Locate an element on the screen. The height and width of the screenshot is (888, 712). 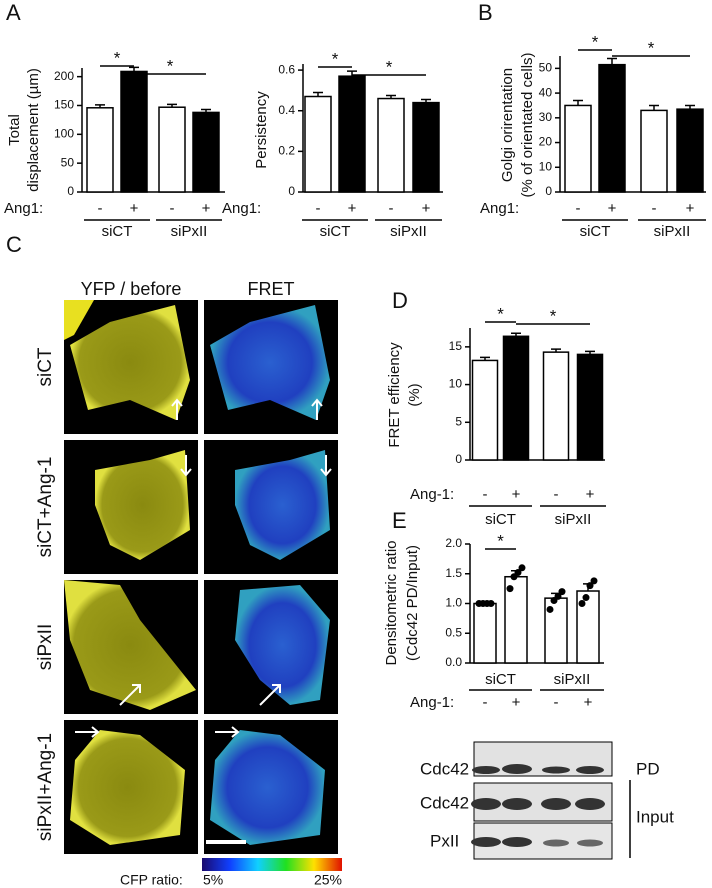
y-axis-label: (%) is located at coordinates (414, 394).